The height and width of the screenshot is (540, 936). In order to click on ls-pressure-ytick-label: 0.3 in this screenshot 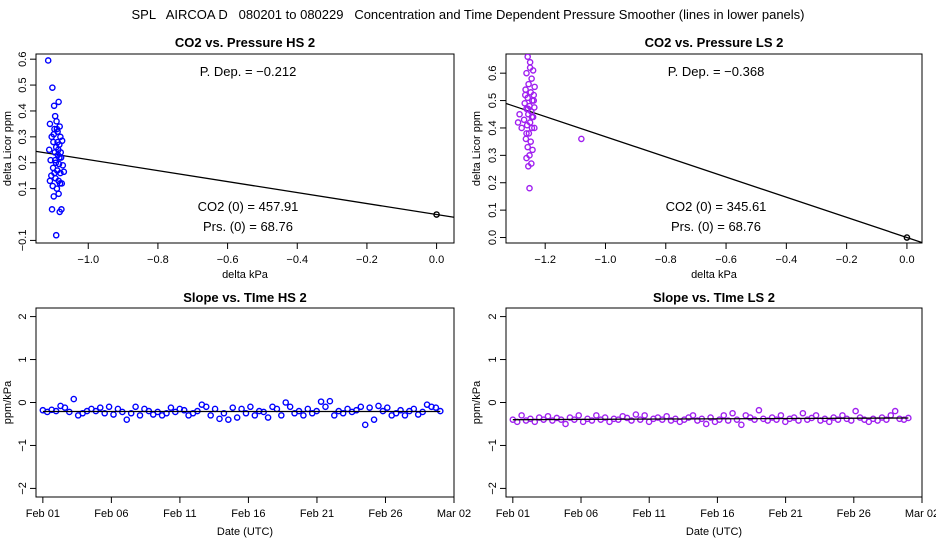, I will do `click(493, 155)`.